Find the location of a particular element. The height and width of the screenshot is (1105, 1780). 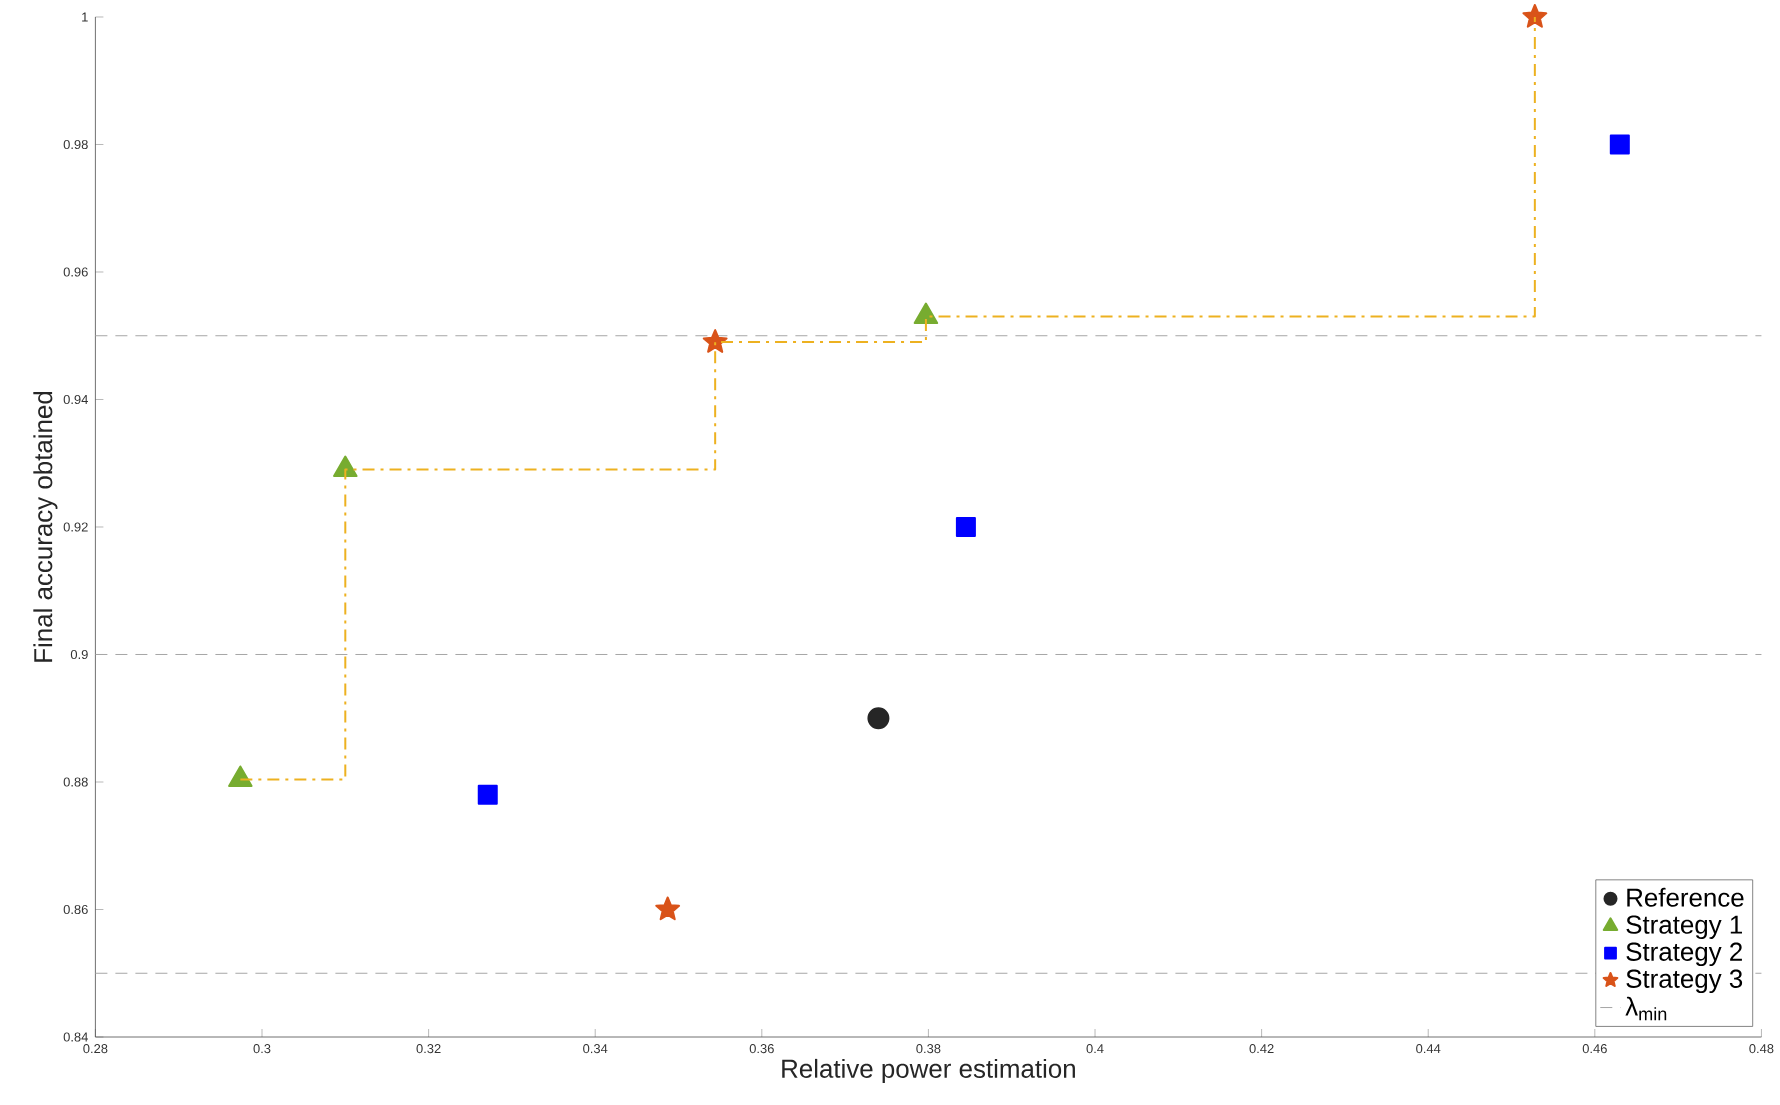

x-tick-label: 0.48 is located at coordinates (1761, 1049).